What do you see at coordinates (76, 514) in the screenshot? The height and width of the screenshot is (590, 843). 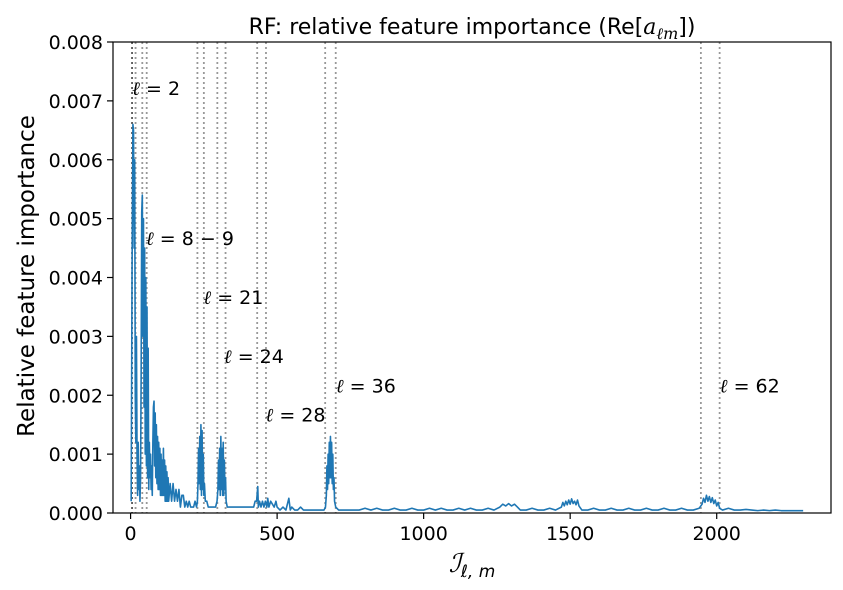 I see `y-tick-label-0: 0.000` at bounding box center [76, 514].